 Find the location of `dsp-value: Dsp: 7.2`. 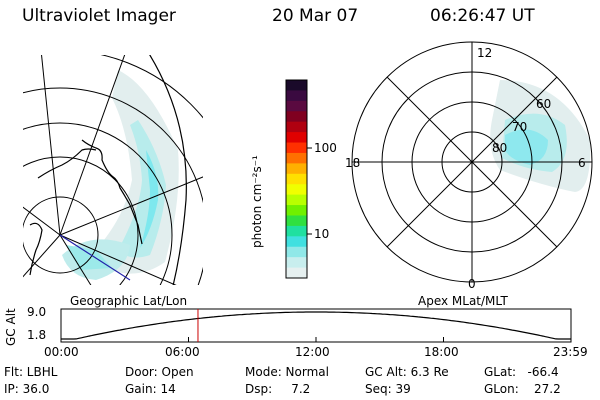

dsp-value: Dsp: 7.2 is located at coordinates (278, 389).